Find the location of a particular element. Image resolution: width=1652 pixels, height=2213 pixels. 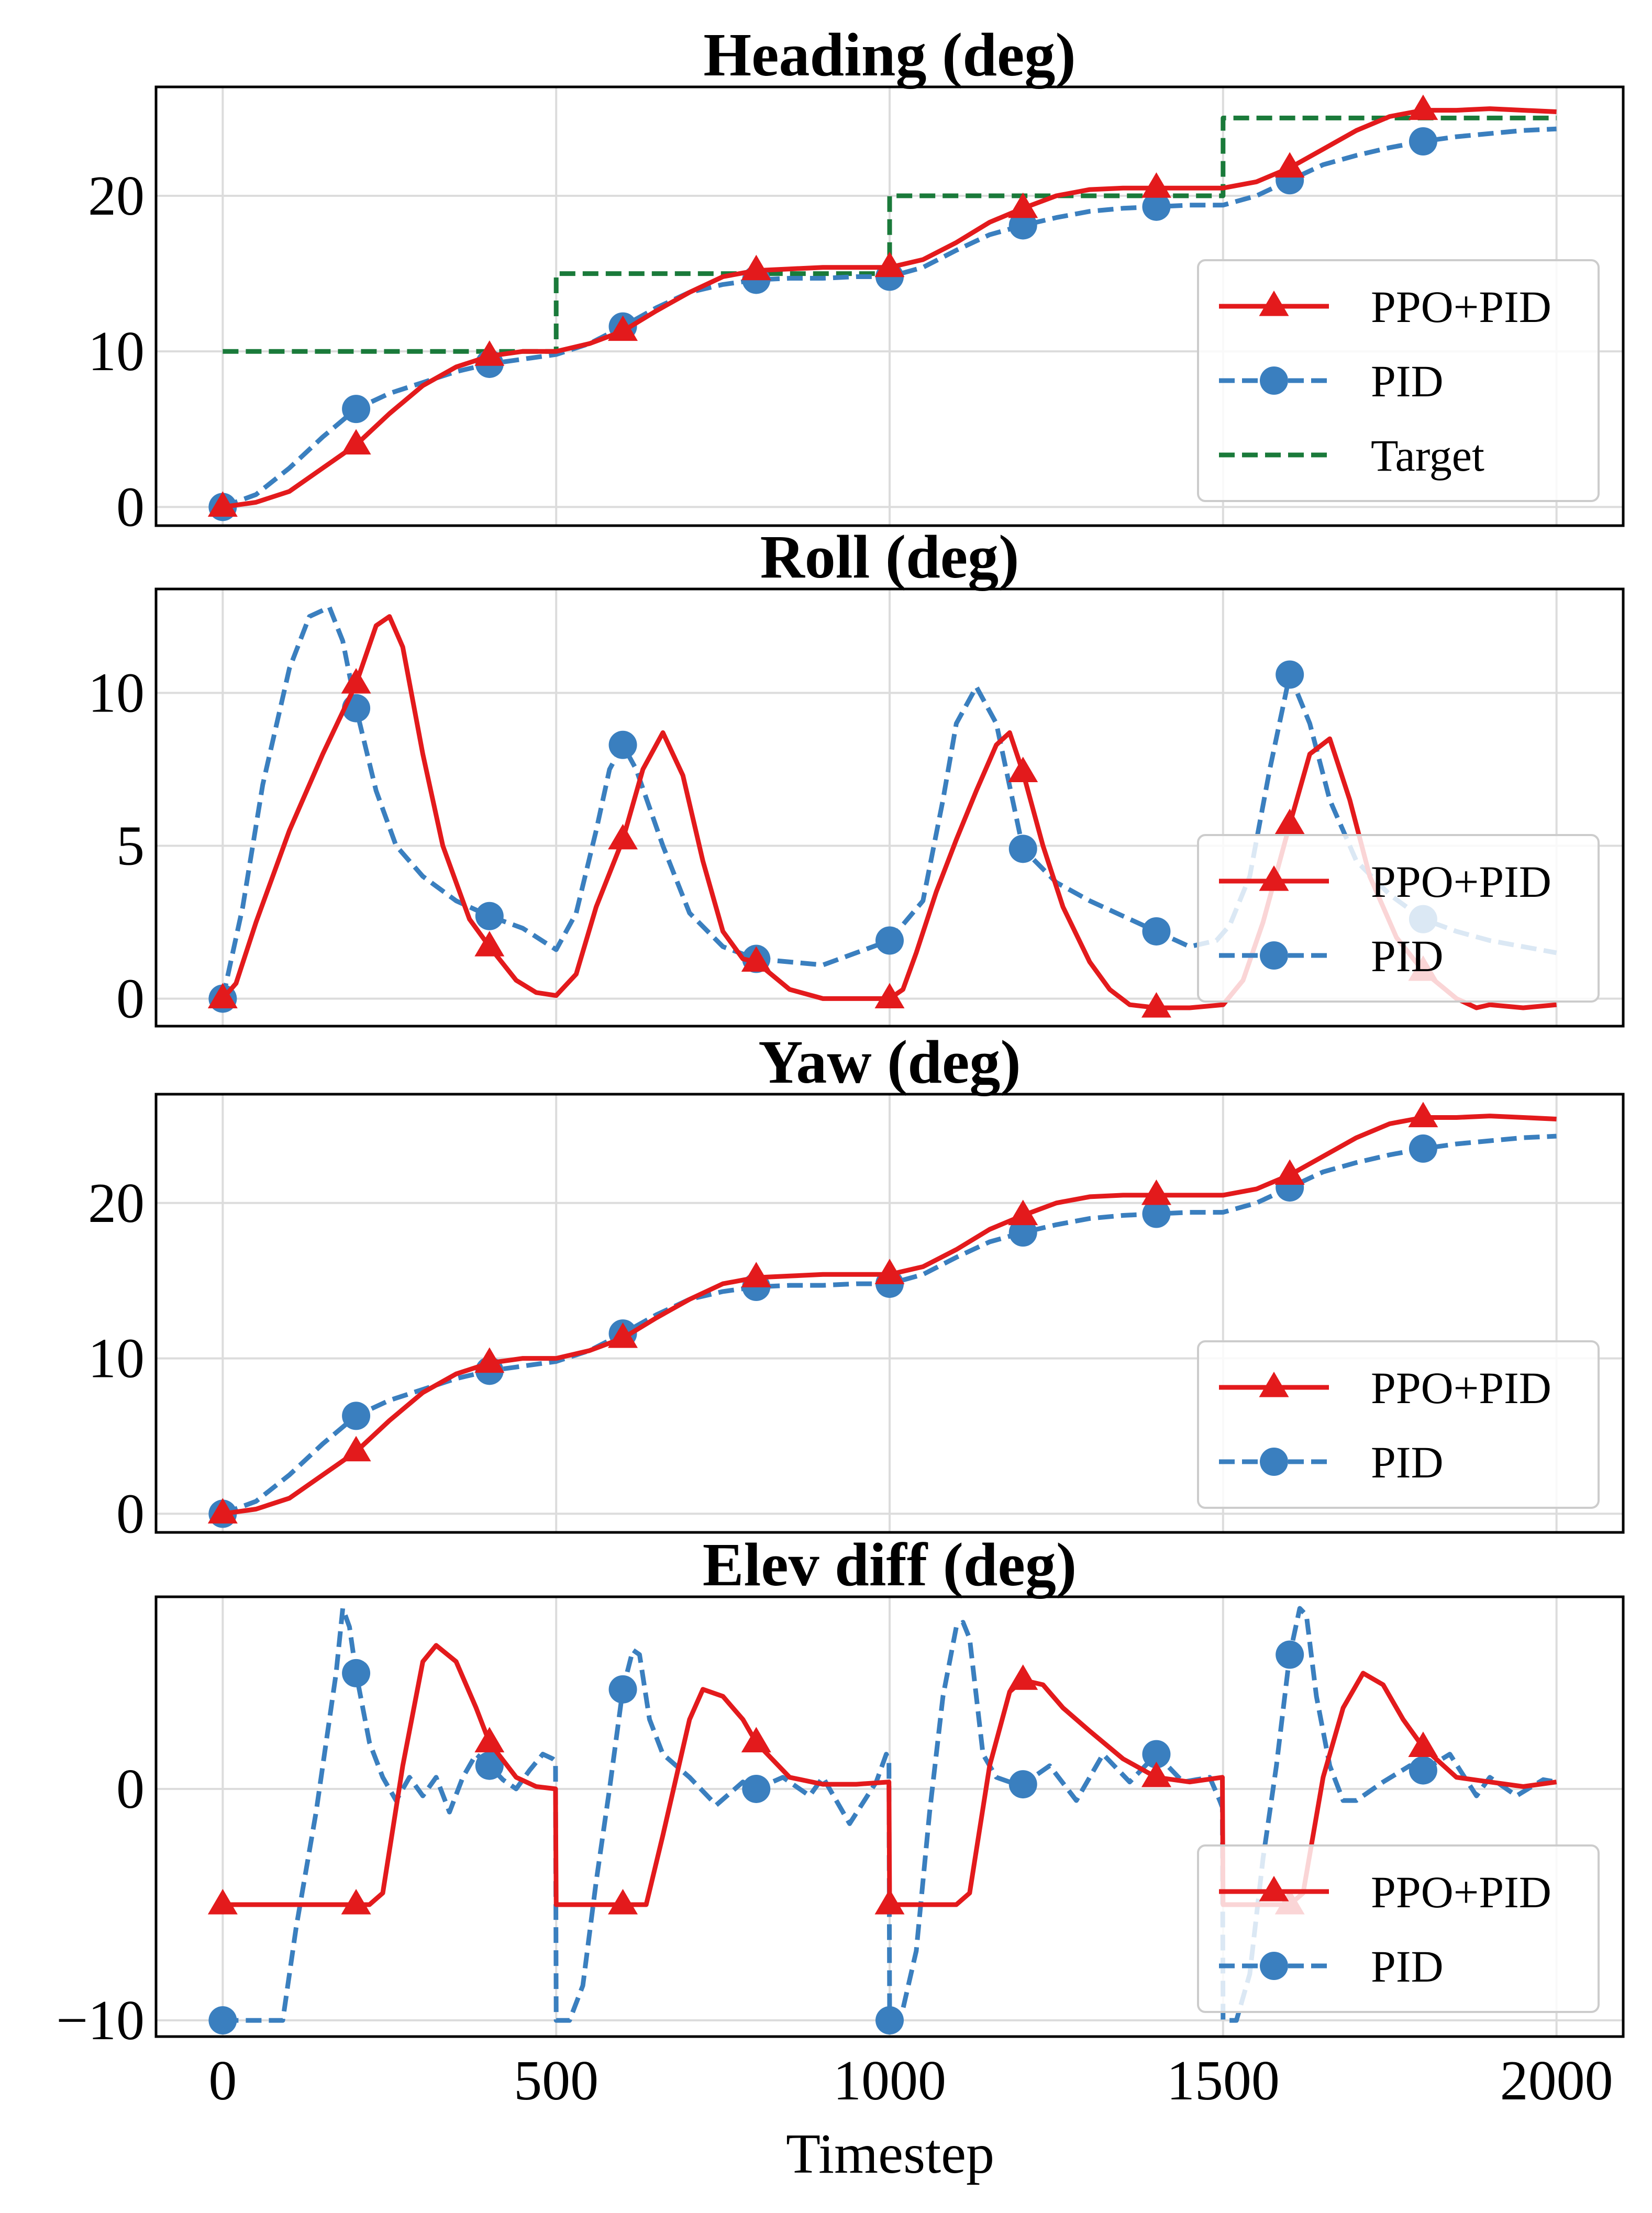

y-tick-label: 5 is located at coordinates (130, 846).